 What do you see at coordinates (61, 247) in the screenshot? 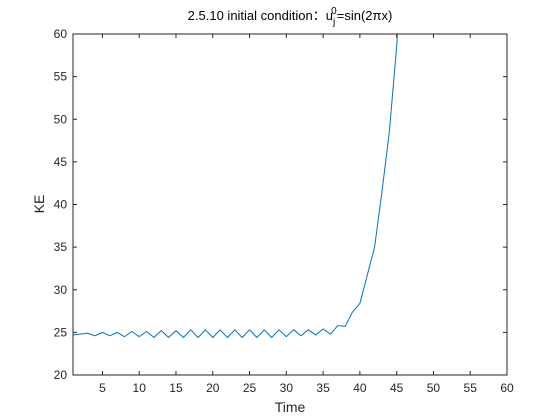
I see `y-tick-label: 35` at bounding box center [61, 247].